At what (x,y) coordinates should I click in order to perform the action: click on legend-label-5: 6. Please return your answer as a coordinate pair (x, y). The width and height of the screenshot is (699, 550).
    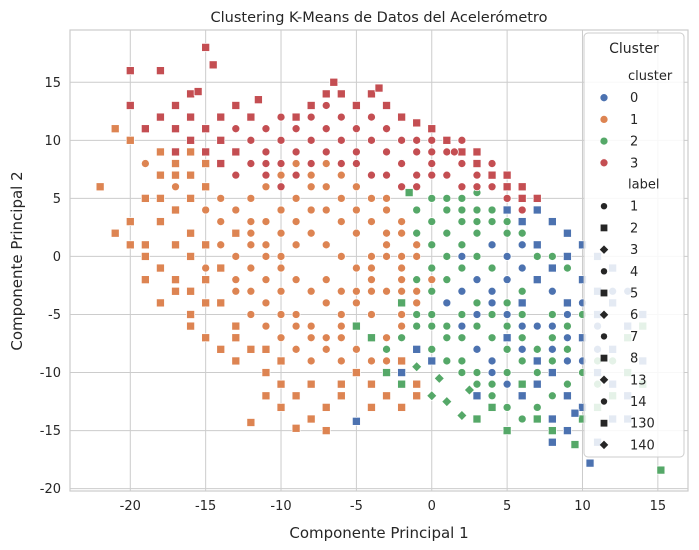
    Looking at the image, I should click on (634, 315).